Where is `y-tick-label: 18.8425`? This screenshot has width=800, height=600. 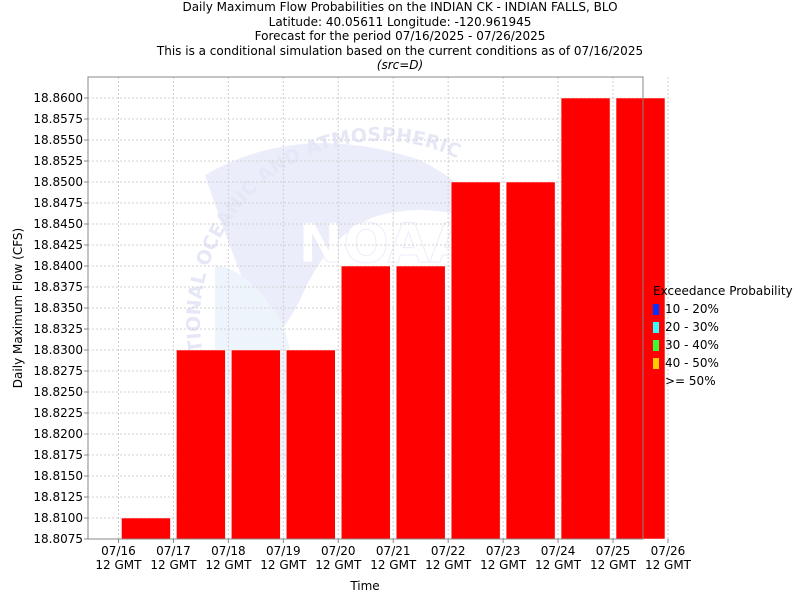
y-tick-label: 18.8425 is located at coordinates (58, 245).